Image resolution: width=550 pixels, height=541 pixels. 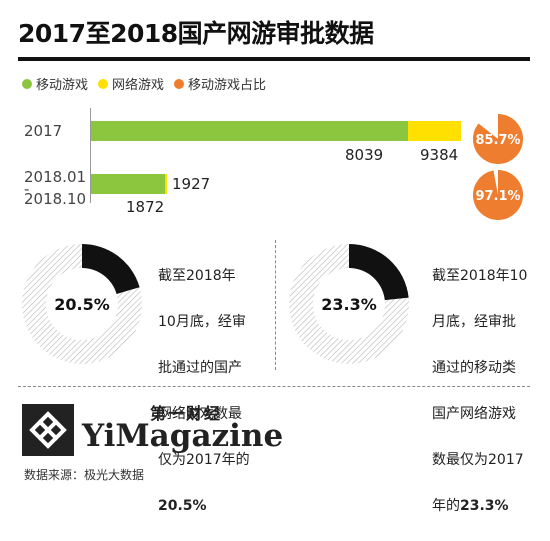 What do you see at coordinates (274, 59) in the screenshot?
I see `title-rule` at bounding box center [274, 59].